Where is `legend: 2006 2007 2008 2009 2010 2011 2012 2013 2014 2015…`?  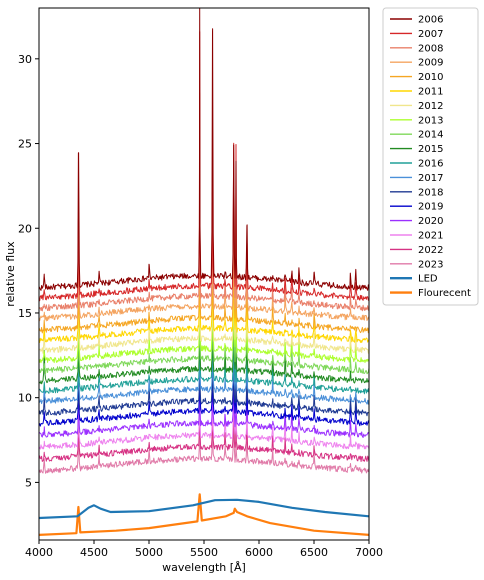
legend: 2006 2007 2008 2009 2010 2011 2012 2013 2014 2015… is located at coordinates (430, 156).